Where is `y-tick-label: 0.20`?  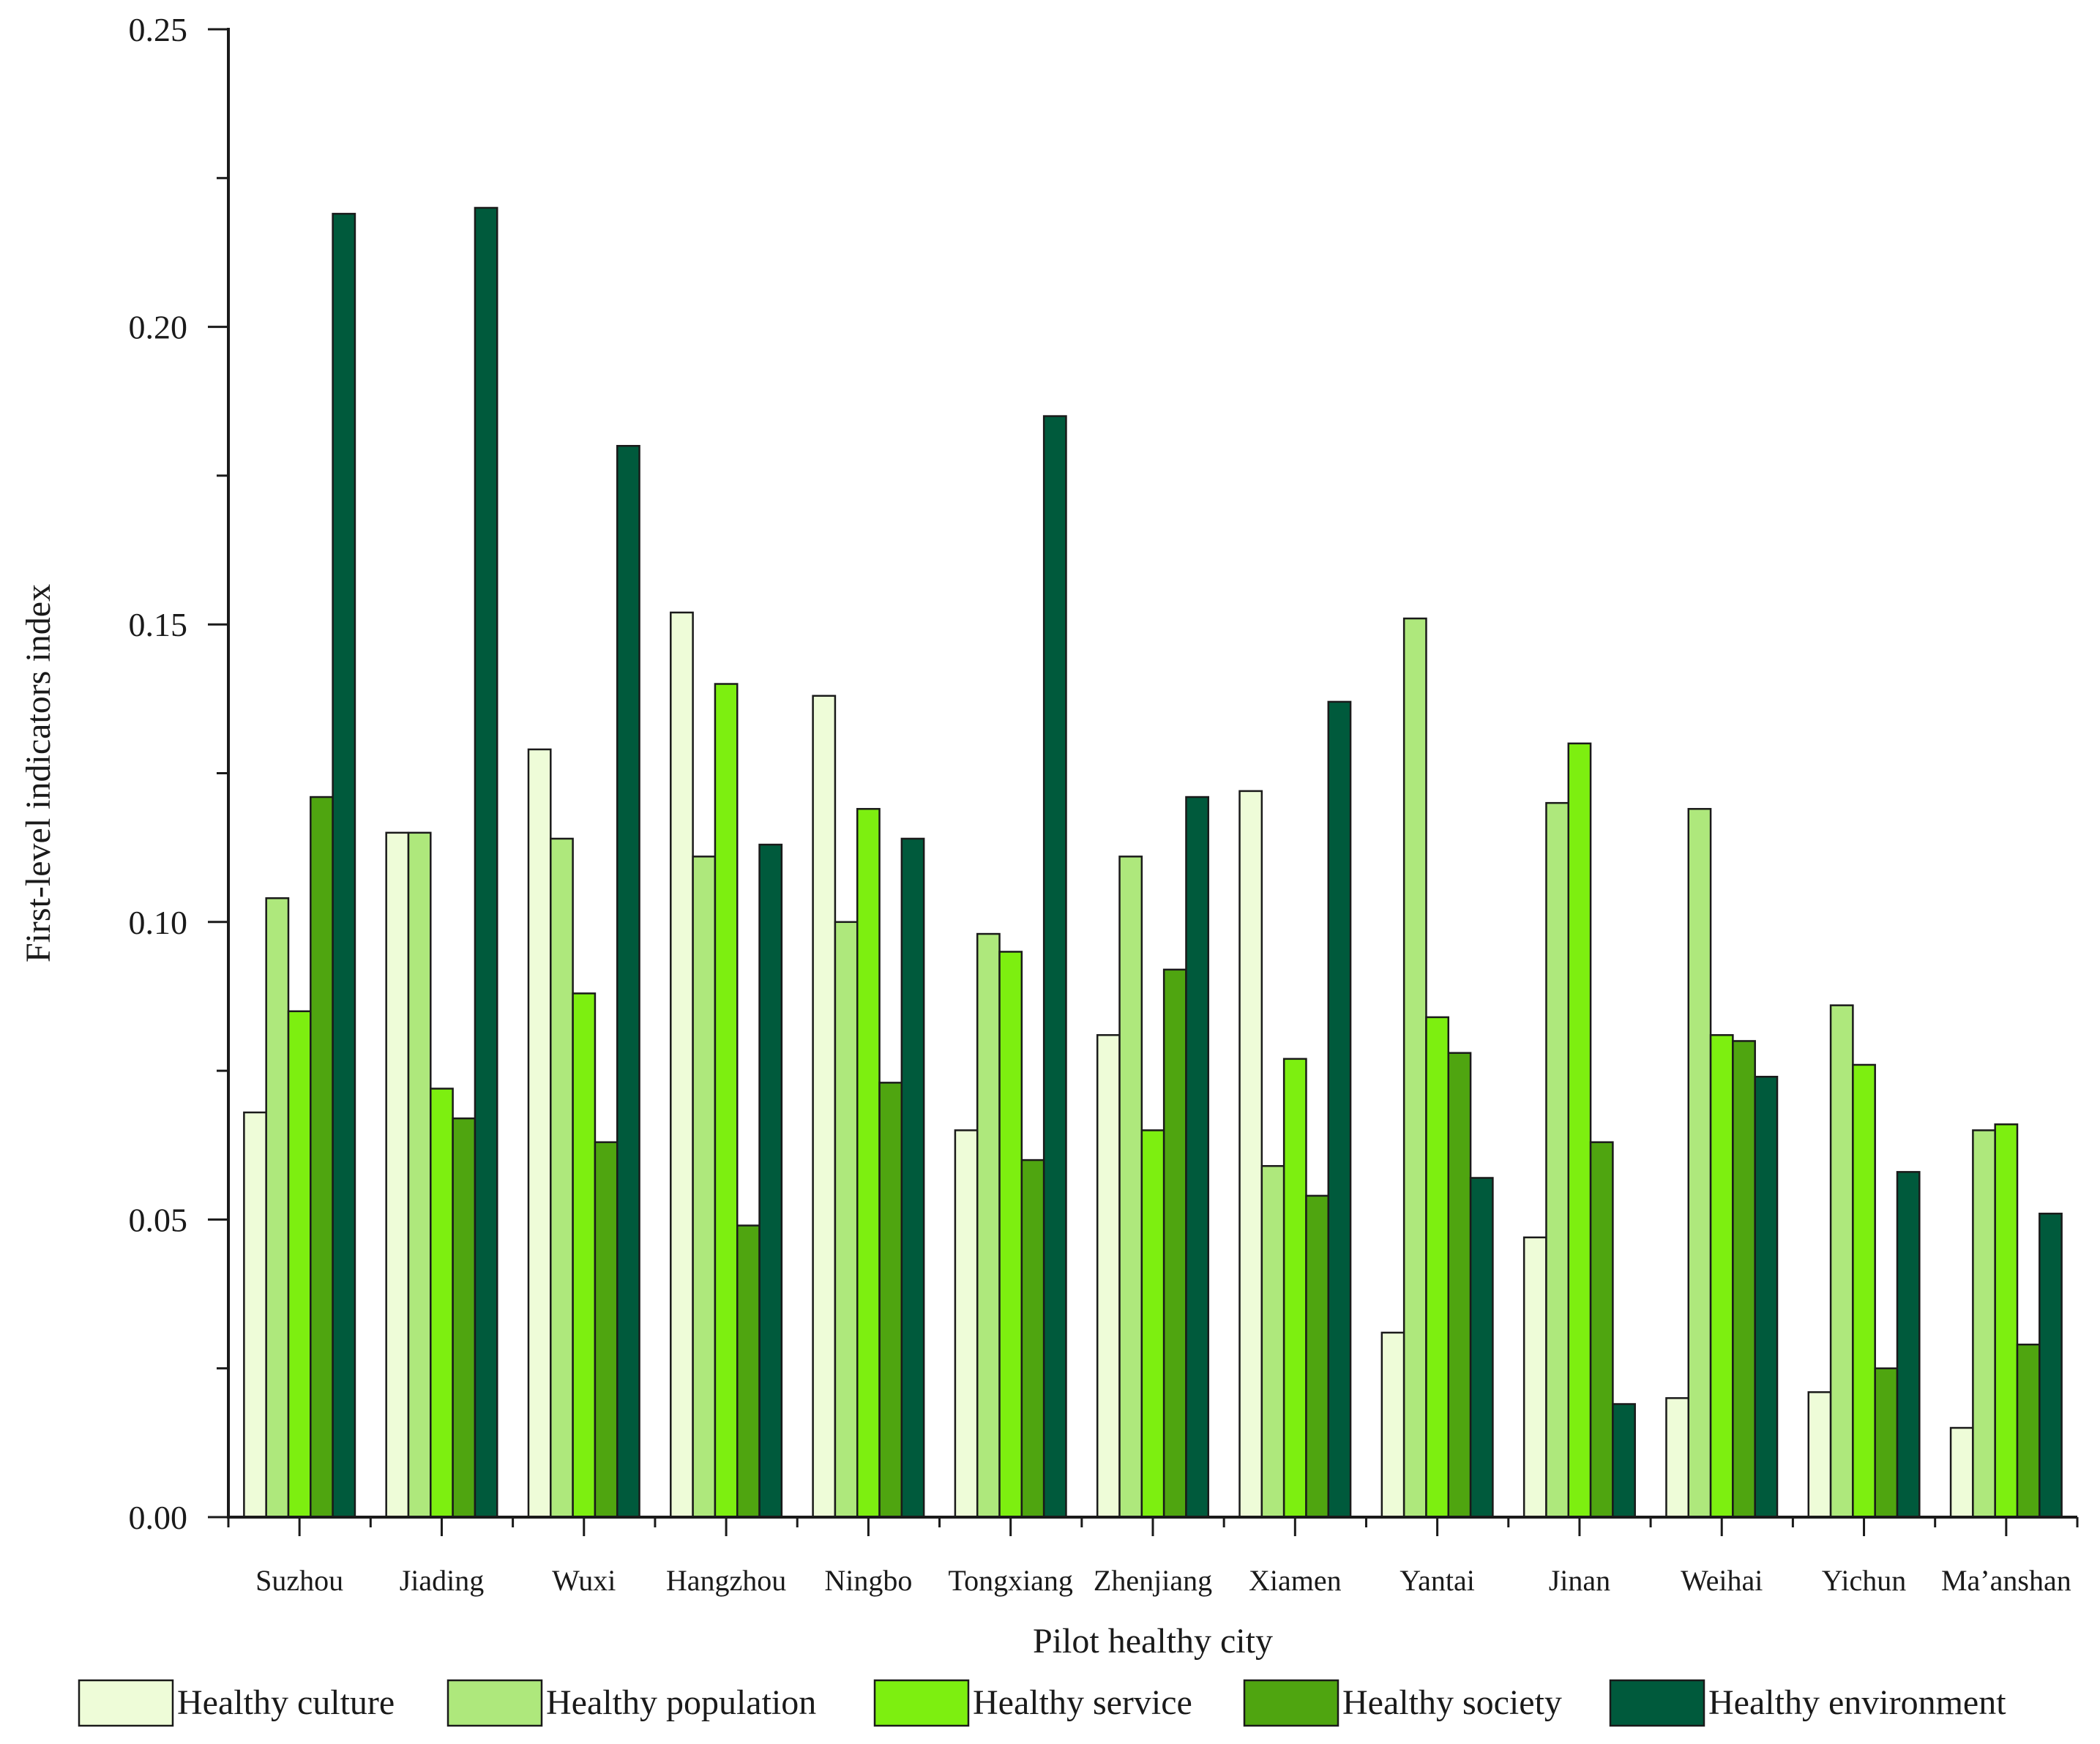
y-tick-label: 0.20 is located at coordinates (158, 327).